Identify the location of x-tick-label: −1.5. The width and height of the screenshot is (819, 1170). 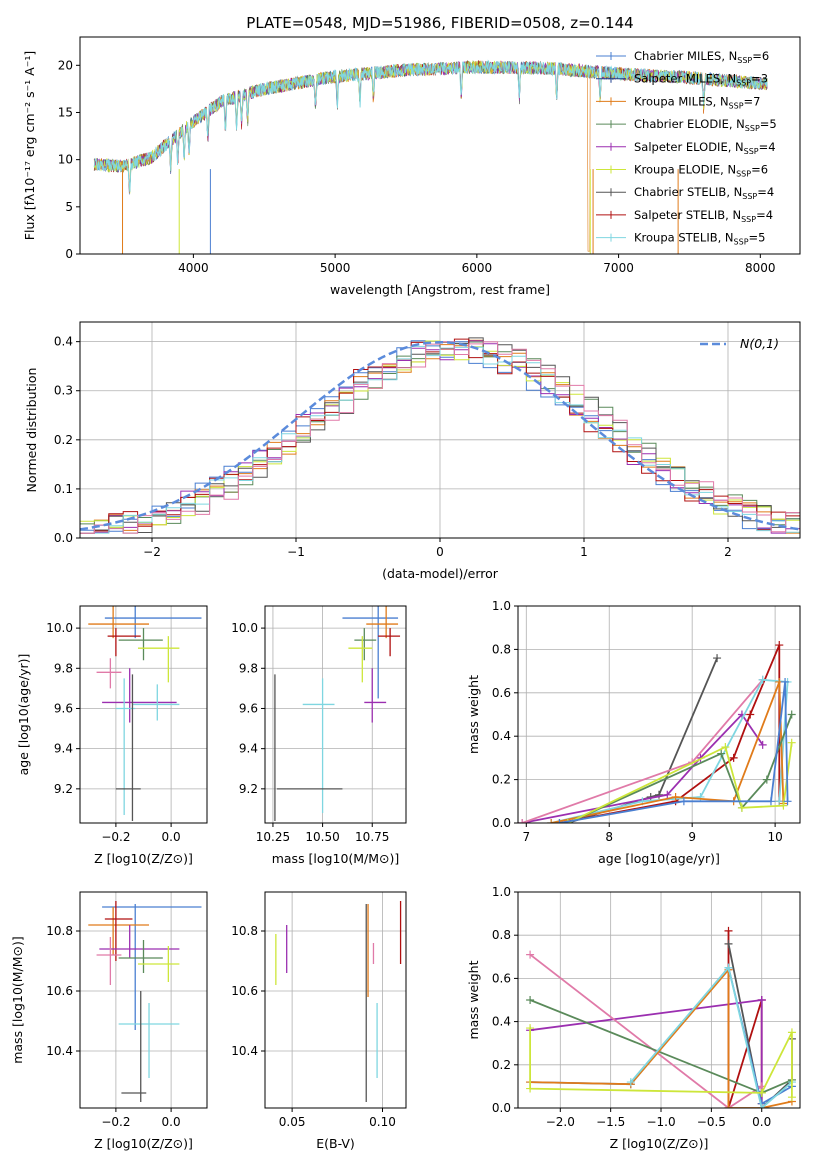
(610, 1122).